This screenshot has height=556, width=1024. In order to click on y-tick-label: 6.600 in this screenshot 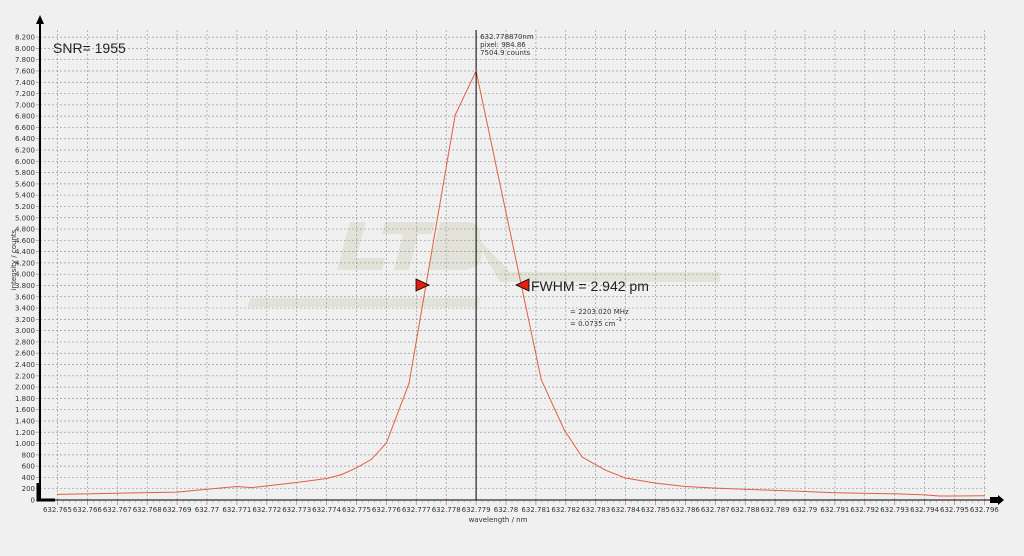, I will do `click(25, 128)`.